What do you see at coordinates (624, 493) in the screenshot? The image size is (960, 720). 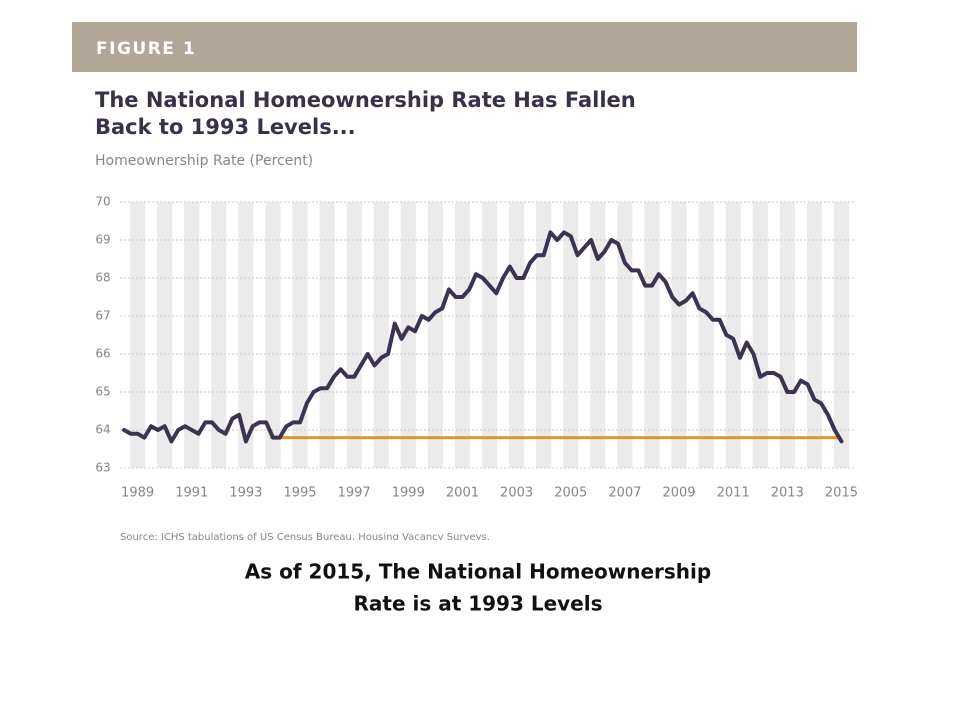 I see `x-tick-label: 2007` at bounding box center [624, 493].